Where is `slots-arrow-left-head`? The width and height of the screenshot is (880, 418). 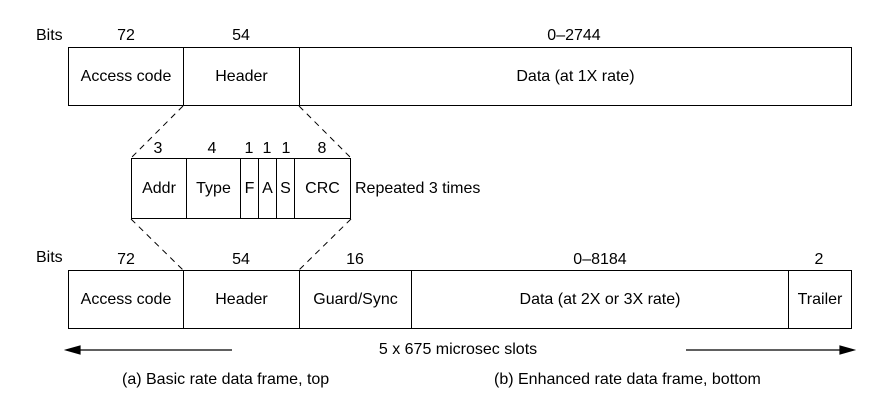 slots-arrow-left-head is located at coordinates (72, 350).